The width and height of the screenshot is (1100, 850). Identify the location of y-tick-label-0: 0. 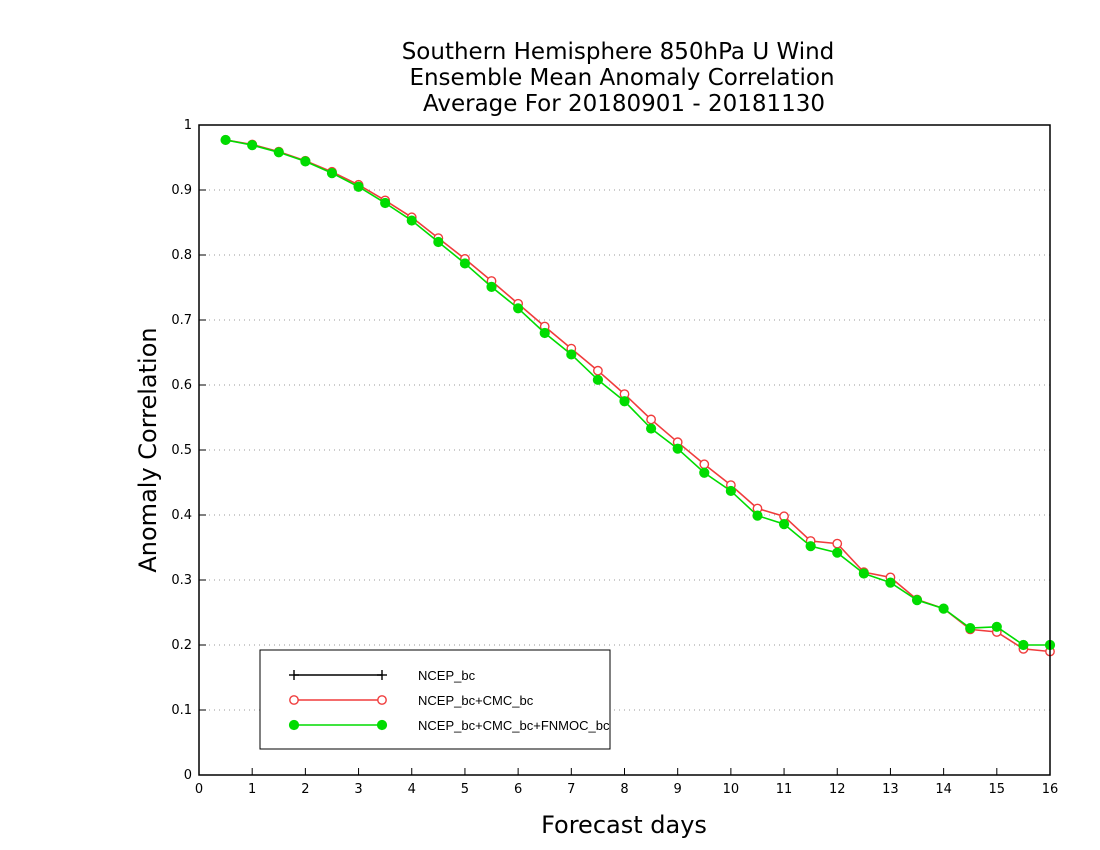
(188, 775).